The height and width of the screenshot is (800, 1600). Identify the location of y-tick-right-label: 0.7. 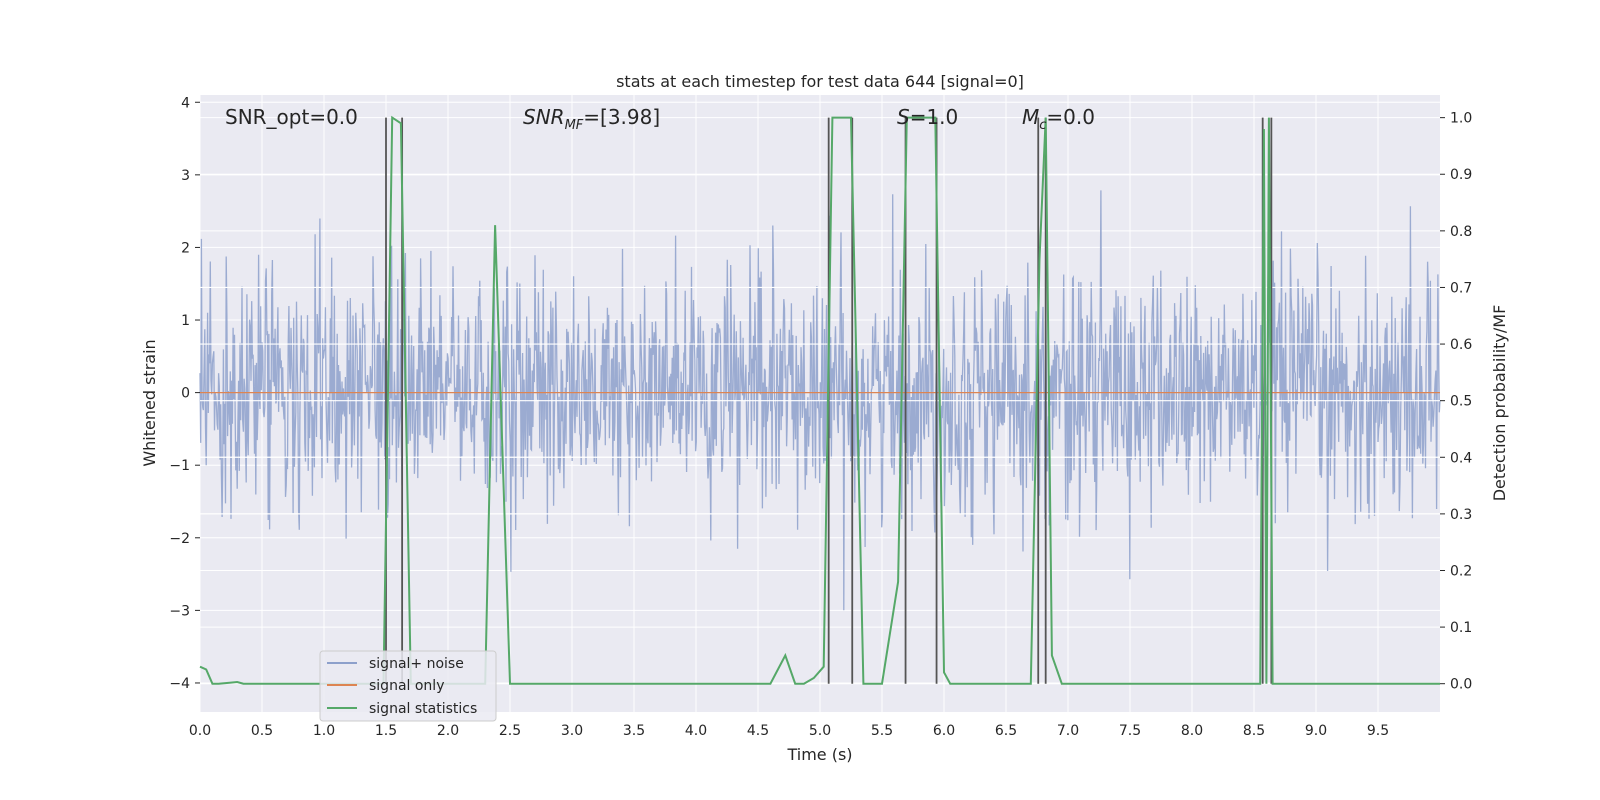
(1461, 288).